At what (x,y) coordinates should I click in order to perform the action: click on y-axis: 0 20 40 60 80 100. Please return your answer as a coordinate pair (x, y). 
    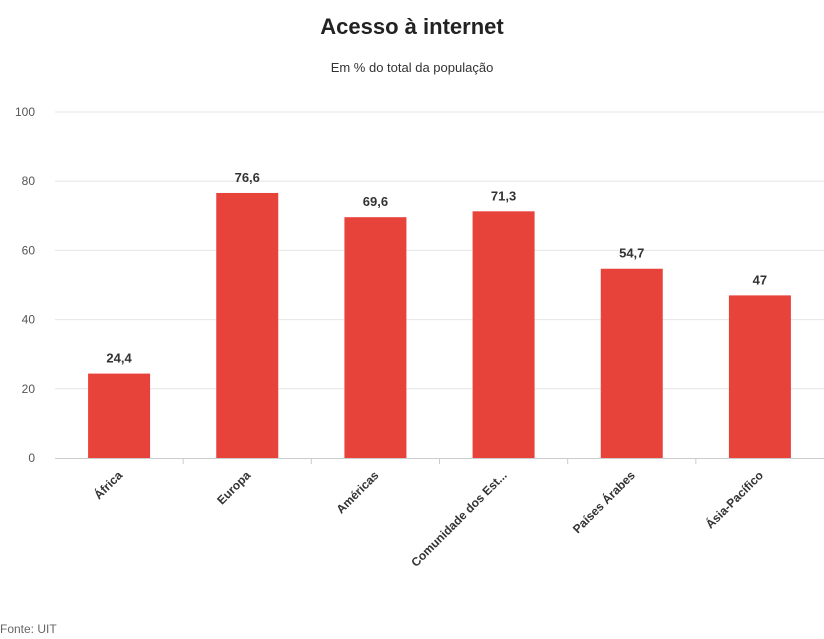
    Looking at the image, I should click on (25, 285).